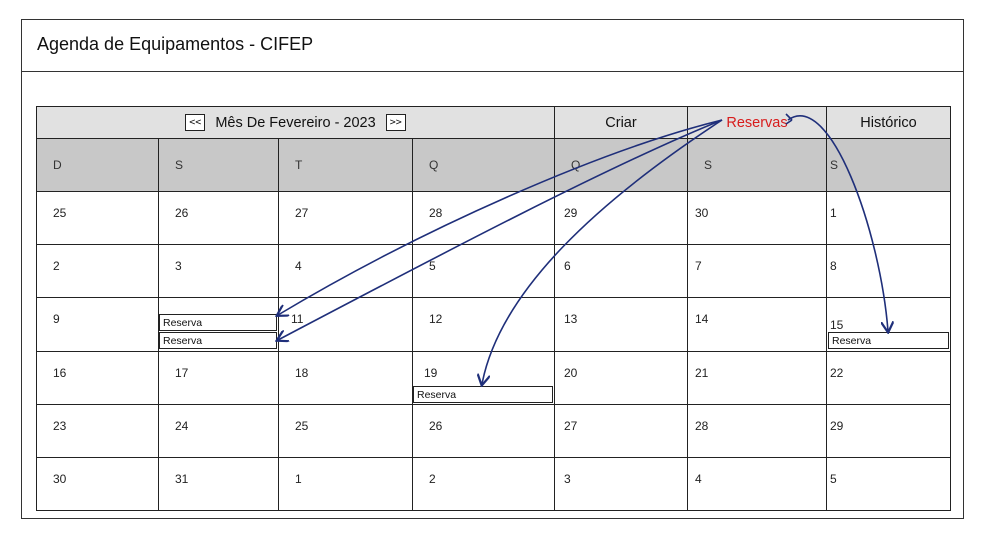 The image size is (990, 557). Describe the element at coordinates (219, 484) in the screenshot. I see `day-cell: 31` at that location.